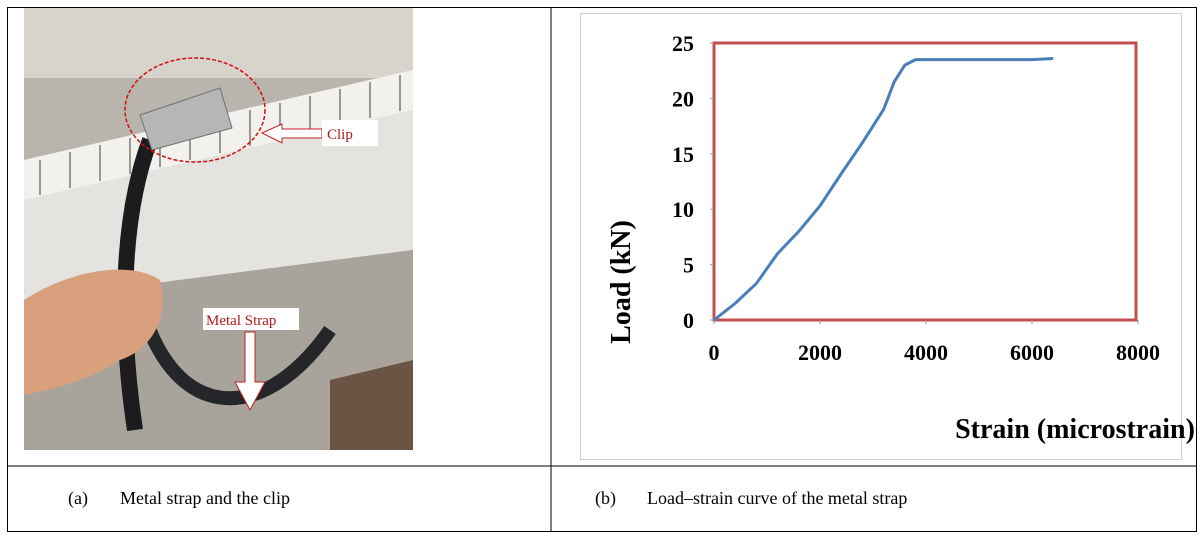  What do you see at coordinates (1032, 352) in the screenshot?
I see `x-tick-label: 6000` at bounding box center [1032, 352].